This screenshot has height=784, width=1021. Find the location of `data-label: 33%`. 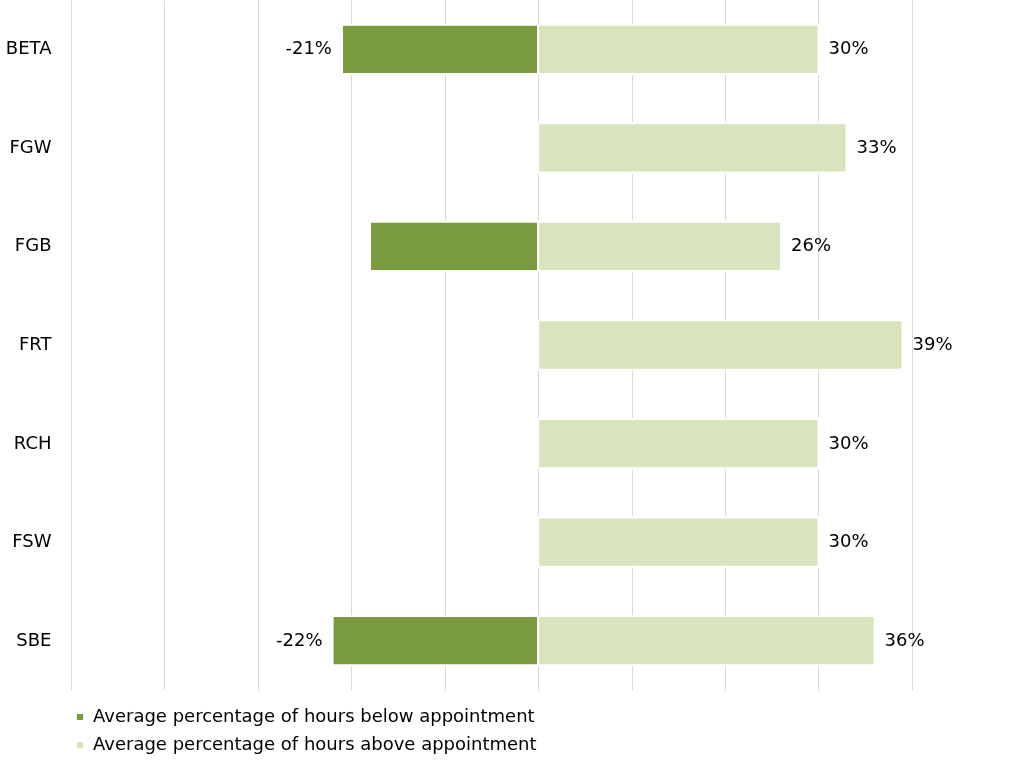

data-label: 33% is located at coordinates (876, 146).